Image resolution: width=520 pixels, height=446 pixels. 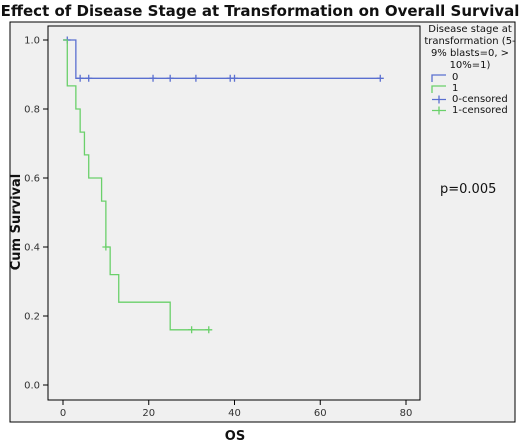 I want to click on y-tick-label: 0.4, so click(x=32, y=248).